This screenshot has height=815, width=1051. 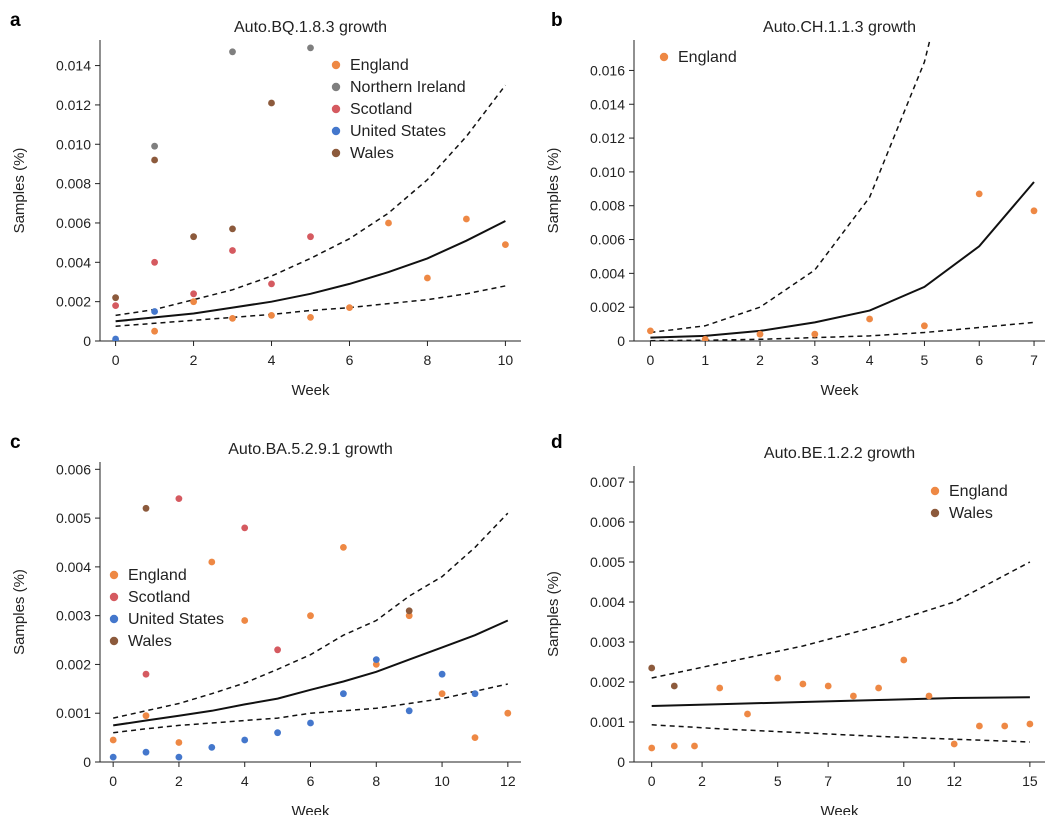 I want to click on fit-lower-line, so click(x=310, y=306).